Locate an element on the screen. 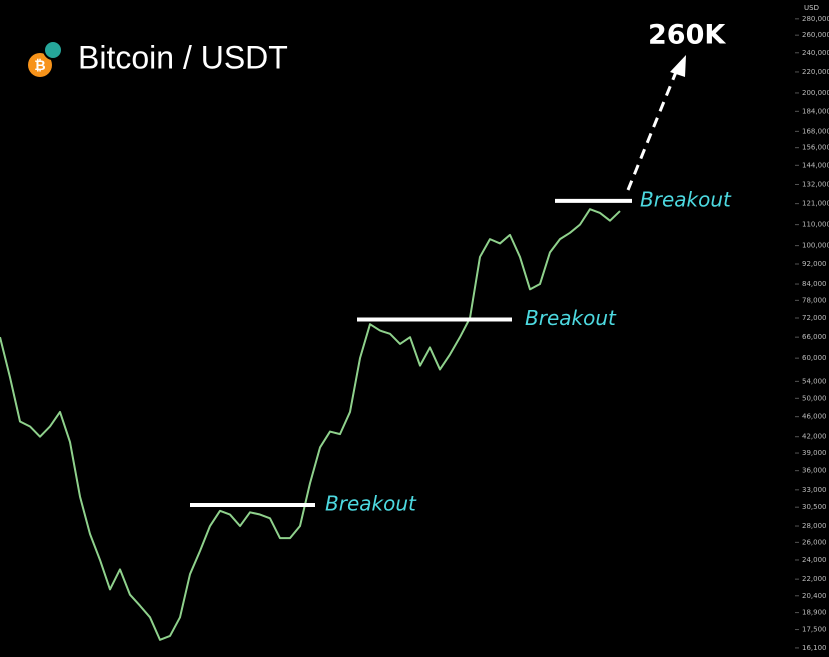 This screenshot has width=829, height=657. y-tick-label: 84,000 is located at coordinates (814, 284).